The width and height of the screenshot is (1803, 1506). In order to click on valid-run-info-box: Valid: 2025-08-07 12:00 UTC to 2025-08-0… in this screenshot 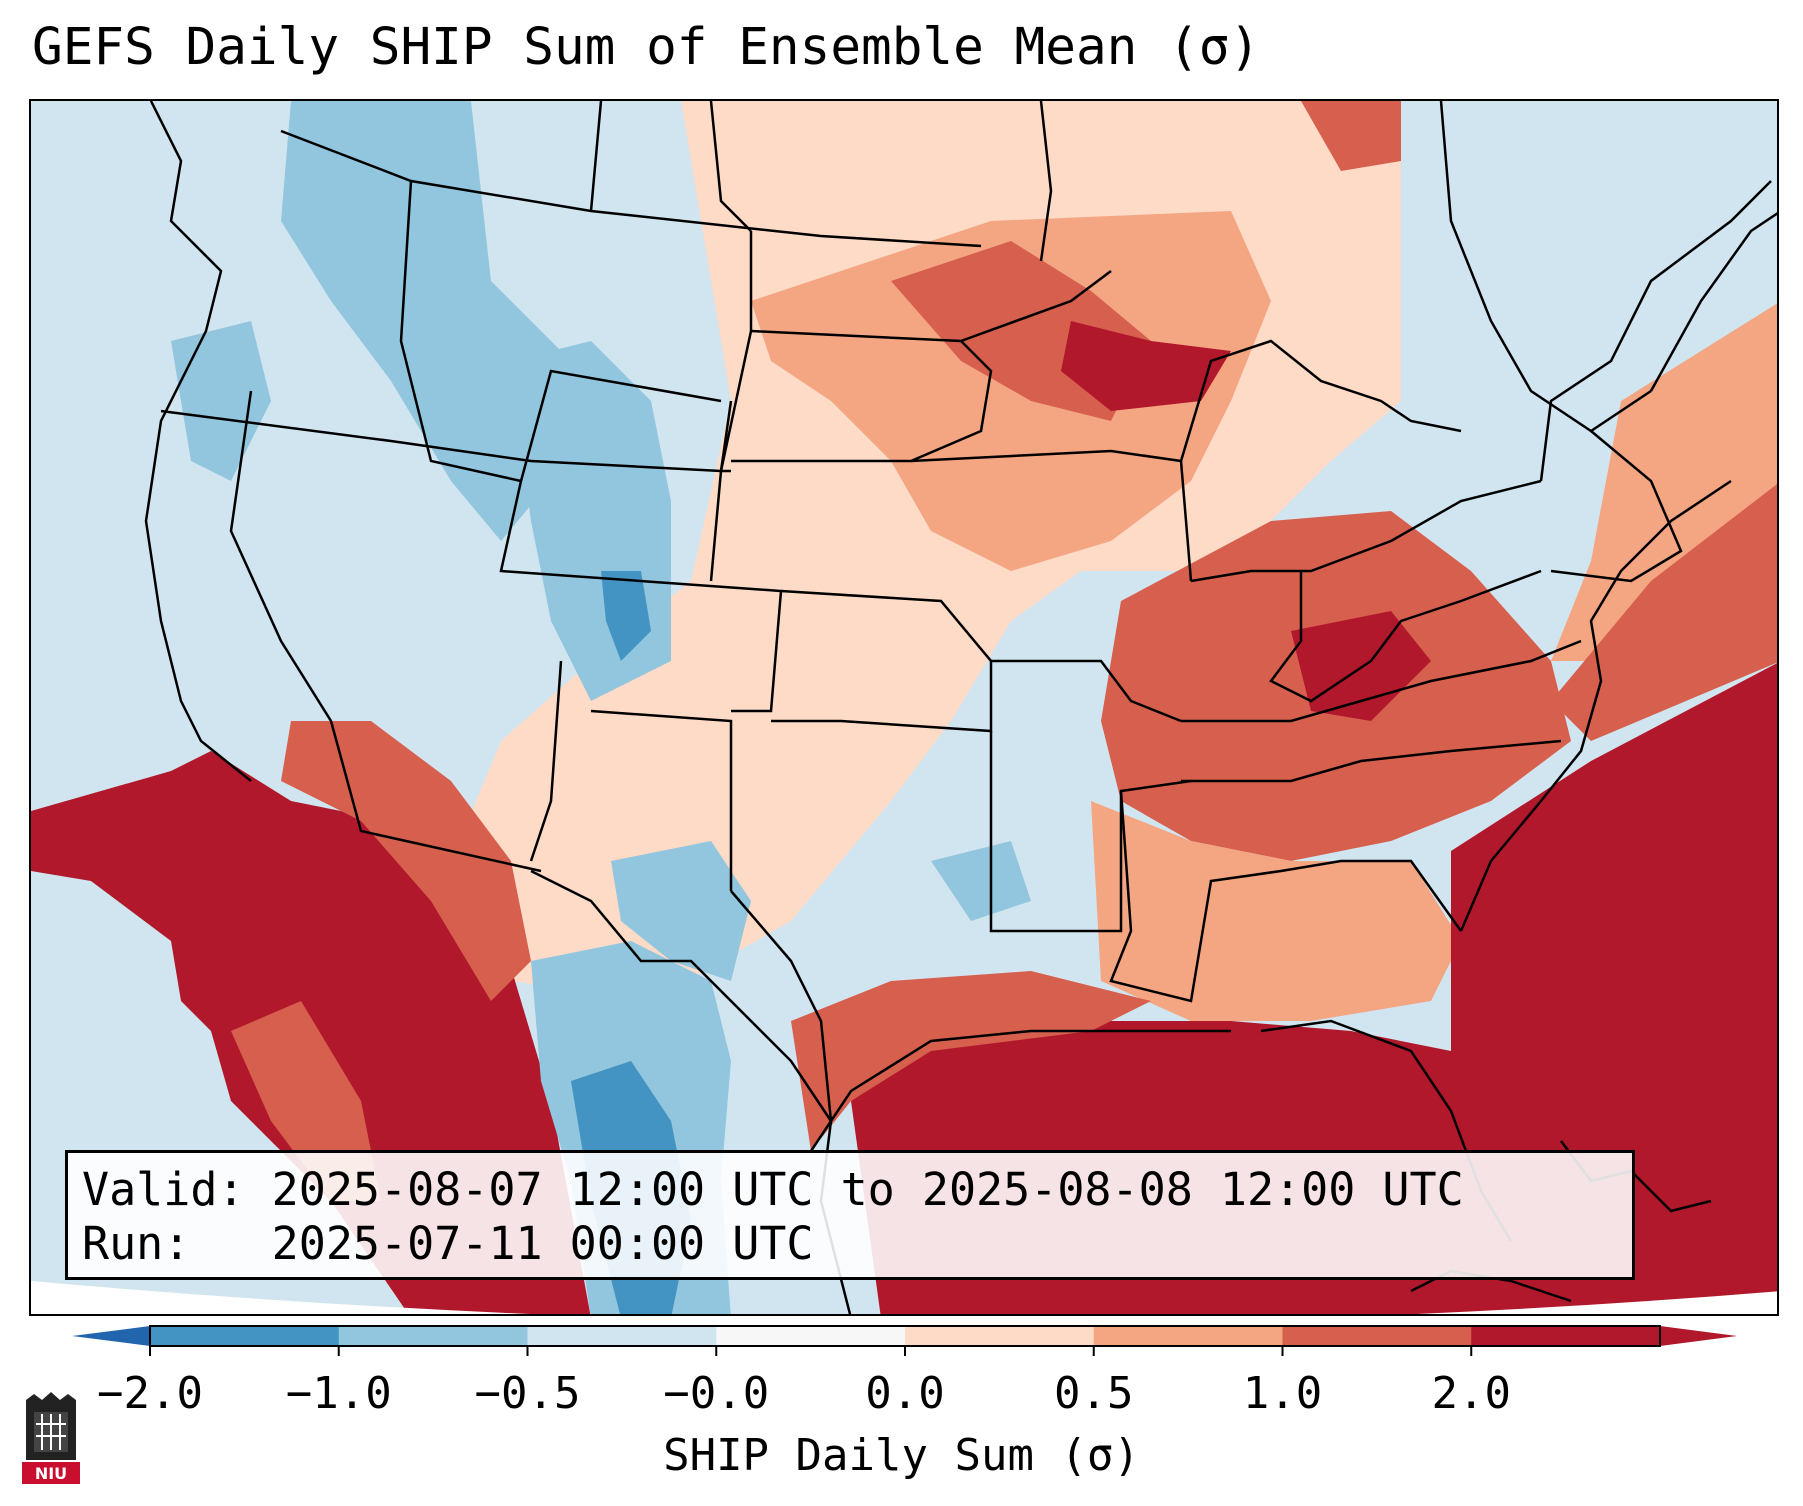, I will do `click(850, 1215)`.